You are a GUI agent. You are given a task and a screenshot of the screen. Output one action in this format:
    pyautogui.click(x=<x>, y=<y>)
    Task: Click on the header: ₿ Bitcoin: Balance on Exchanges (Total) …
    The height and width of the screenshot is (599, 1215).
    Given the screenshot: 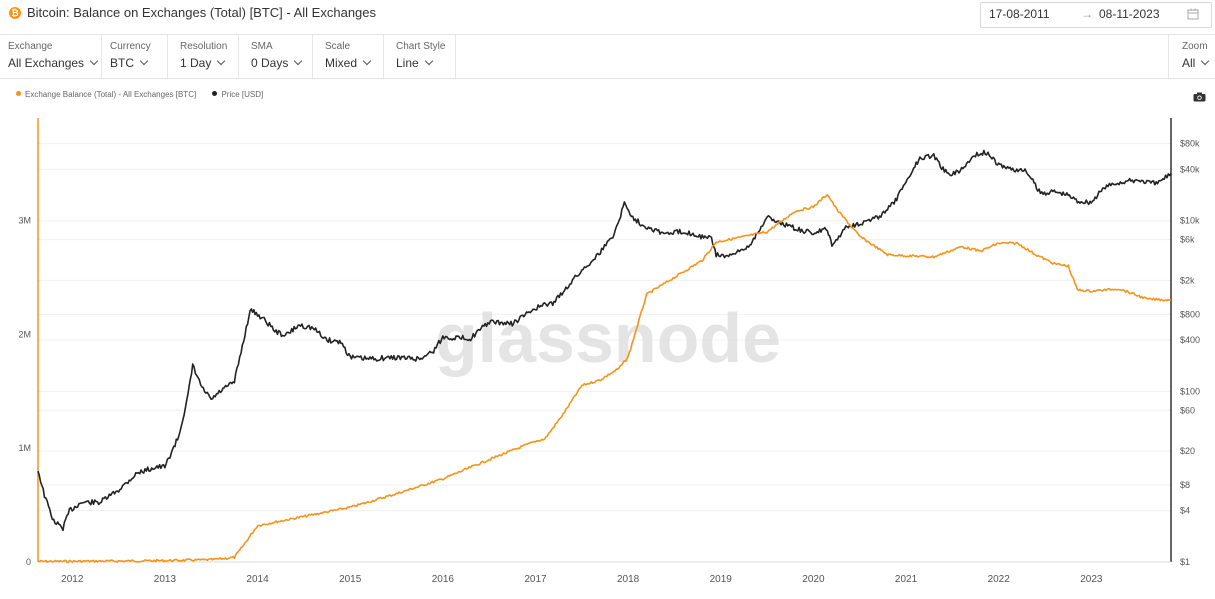 What is the action you would take?
    pyautogui.click(x=607, y=17)
    